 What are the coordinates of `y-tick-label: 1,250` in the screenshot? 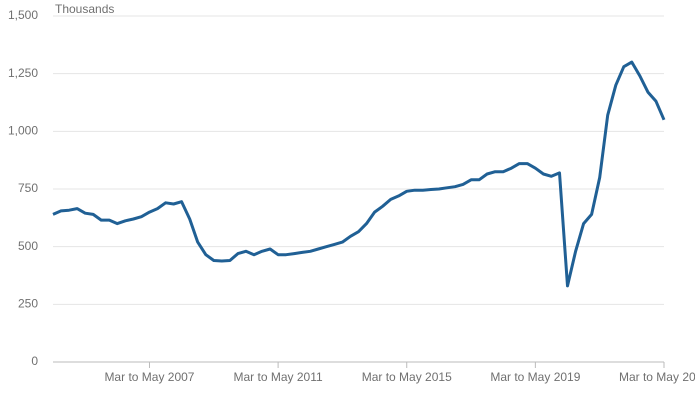 It's located at (23, 73).